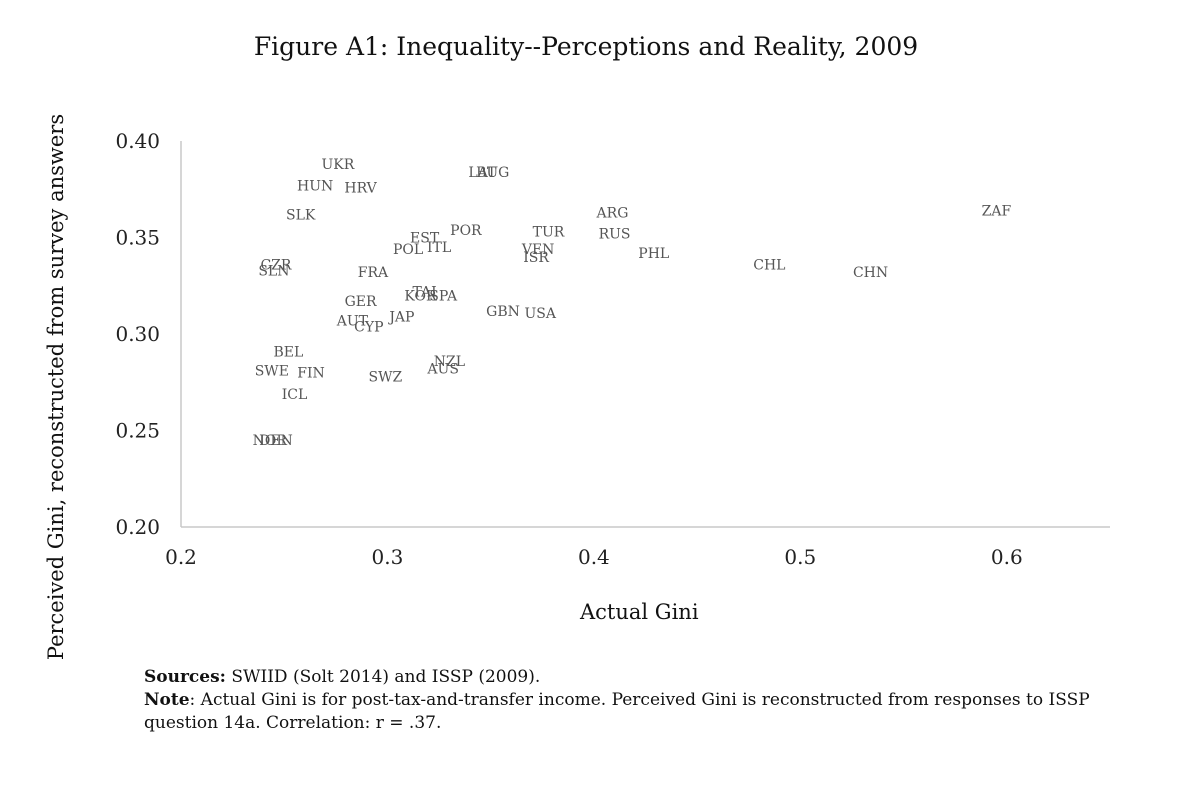  I want to click on data-point-label: LAT, so click(482, 173).